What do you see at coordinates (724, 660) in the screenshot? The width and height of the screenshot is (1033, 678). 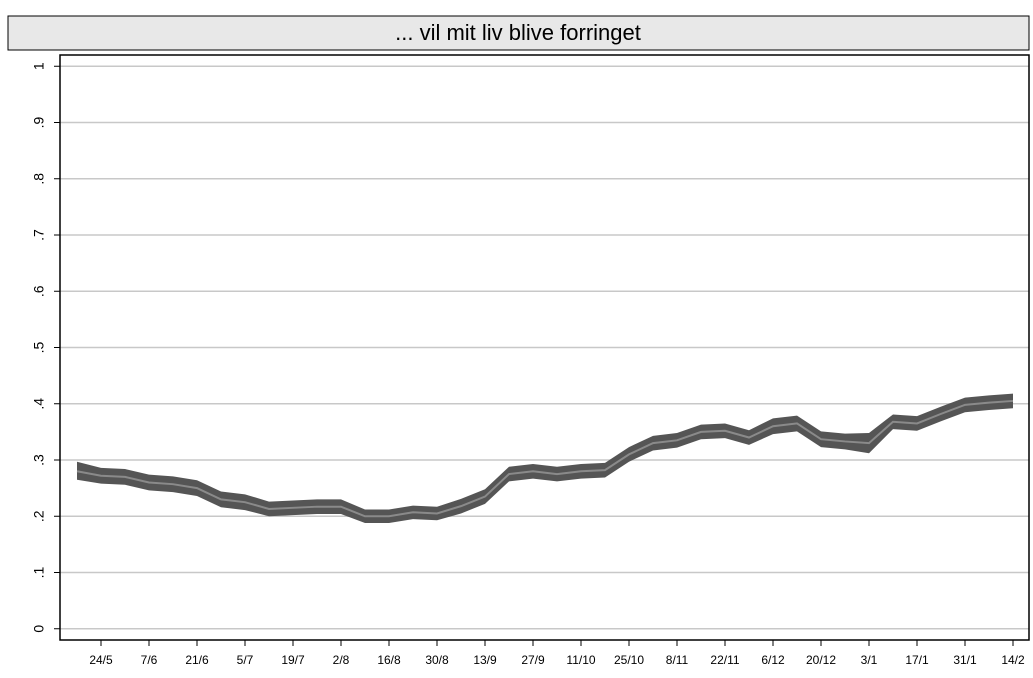 I see `x-tick-label: 22/11` at bounding box center [724, 660].